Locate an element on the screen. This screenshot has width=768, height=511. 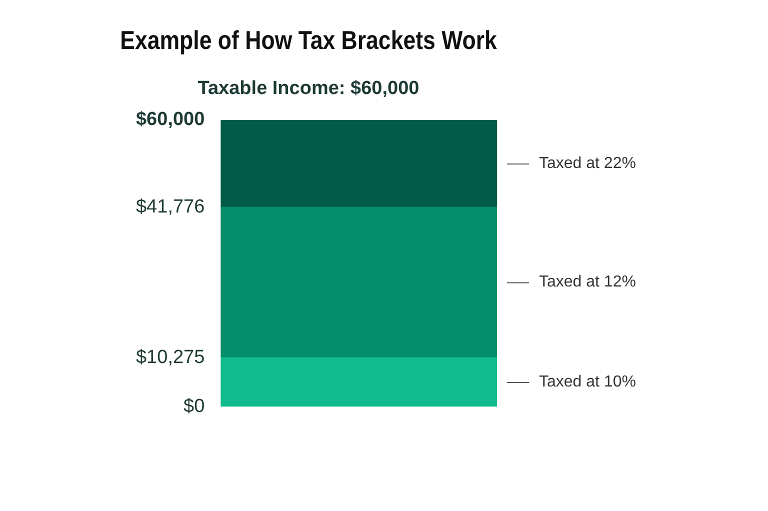
y-tick-label: $10,275 is located at coordinates (170, 357).